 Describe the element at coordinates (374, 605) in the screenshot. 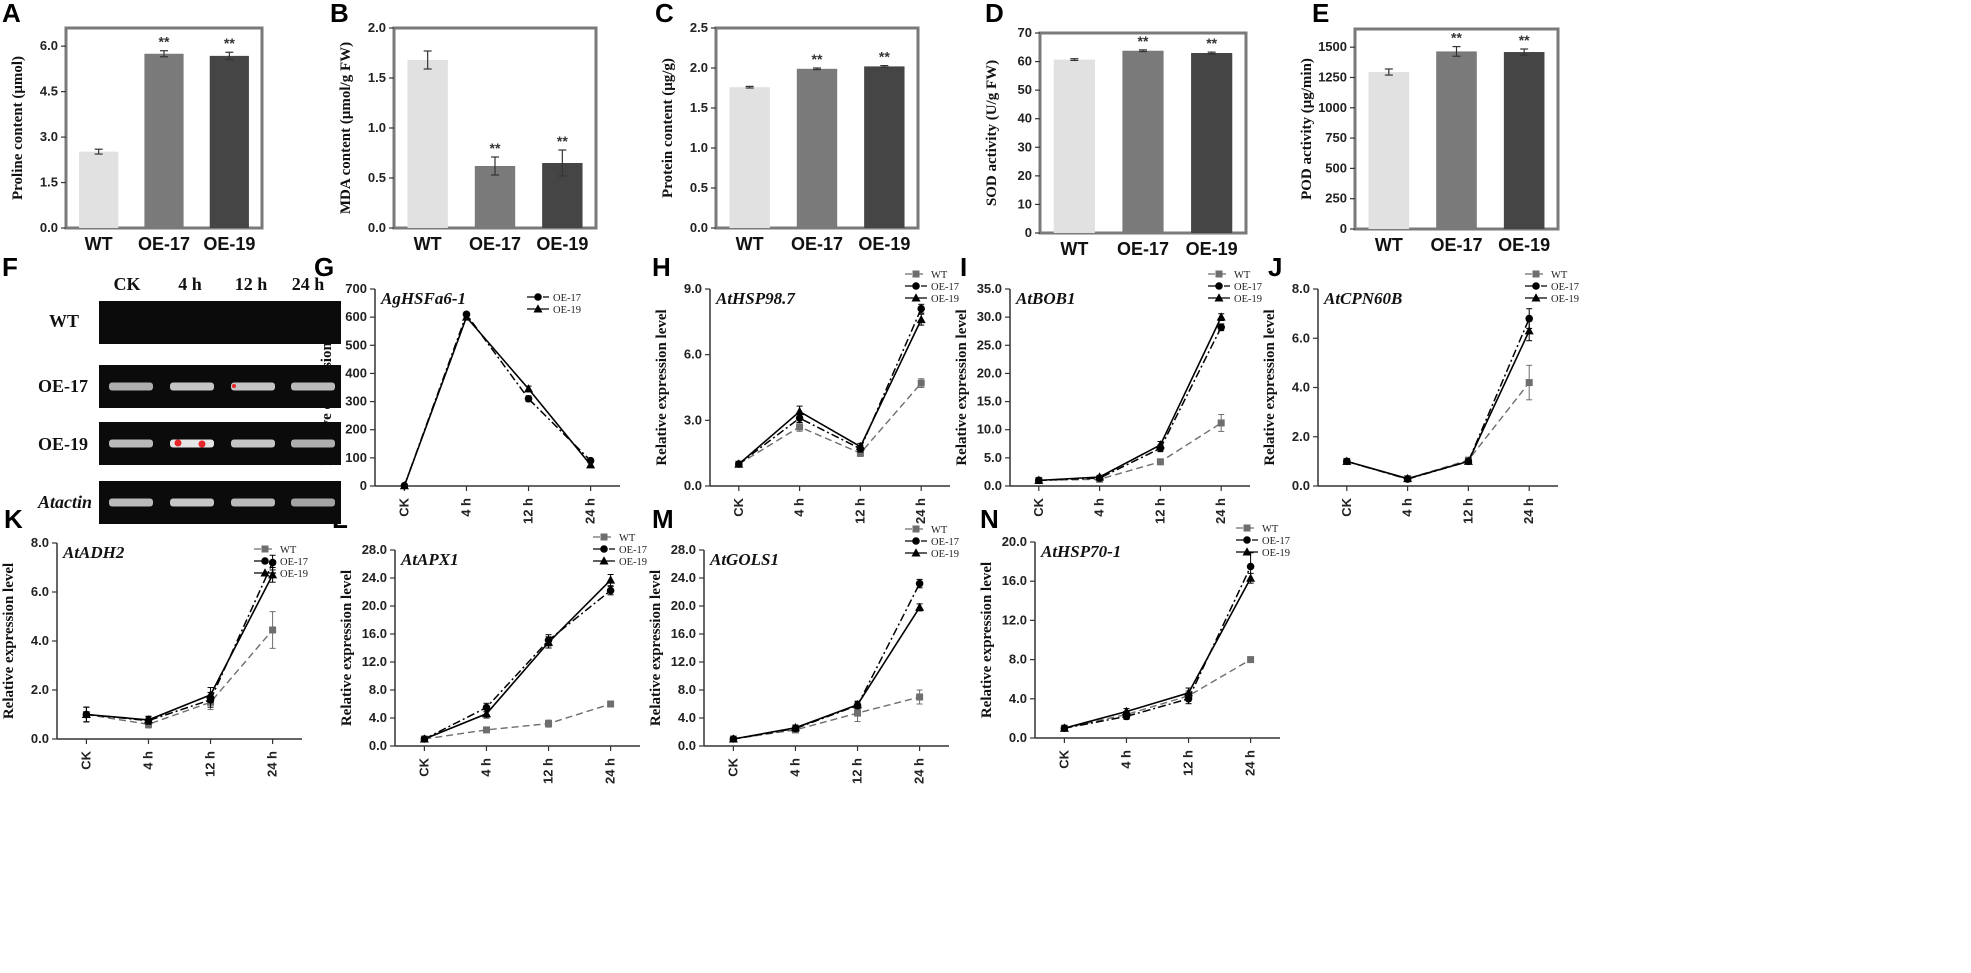

I see `y-tick-label: 20.0` at that location.